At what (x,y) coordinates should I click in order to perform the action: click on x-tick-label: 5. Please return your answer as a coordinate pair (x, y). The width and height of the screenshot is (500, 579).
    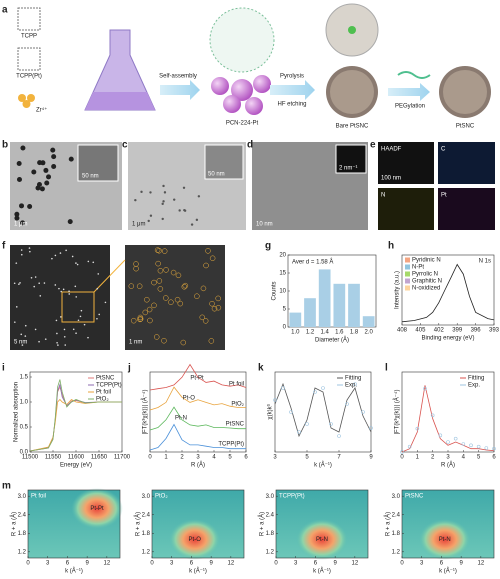
    Looking at the image, I should click on (479, 458).